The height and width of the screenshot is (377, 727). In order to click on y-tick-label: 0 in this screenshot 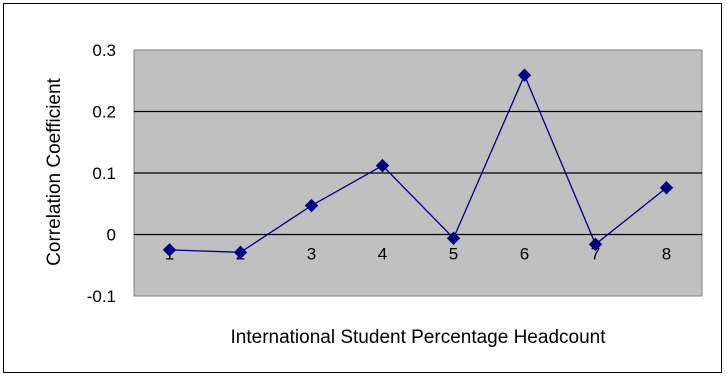, I will do `click(111, 235)`.